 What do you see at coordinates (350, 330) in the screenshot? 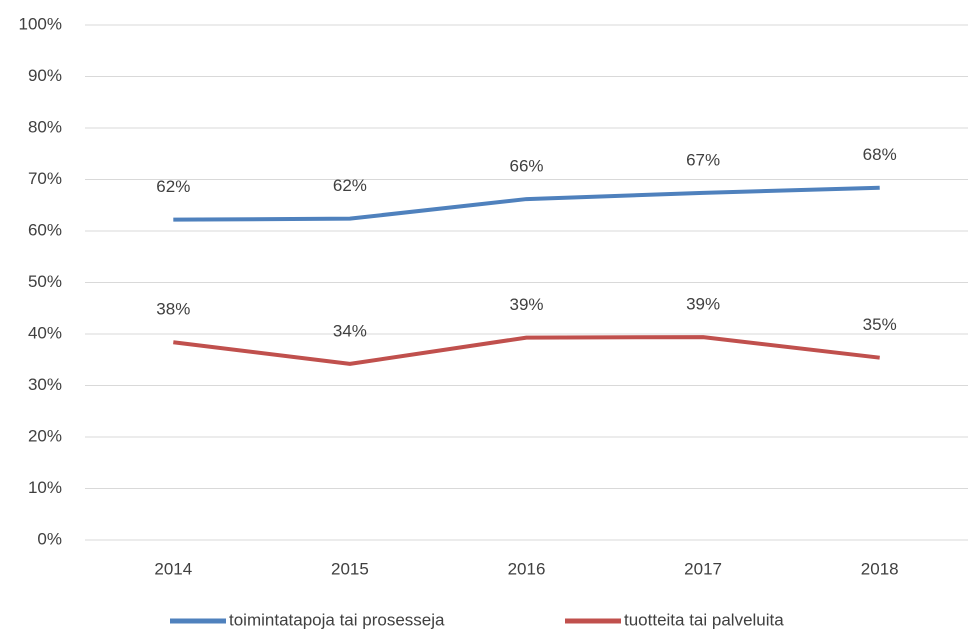
I see `data-label: 34%` at bounding box center [350, 330].